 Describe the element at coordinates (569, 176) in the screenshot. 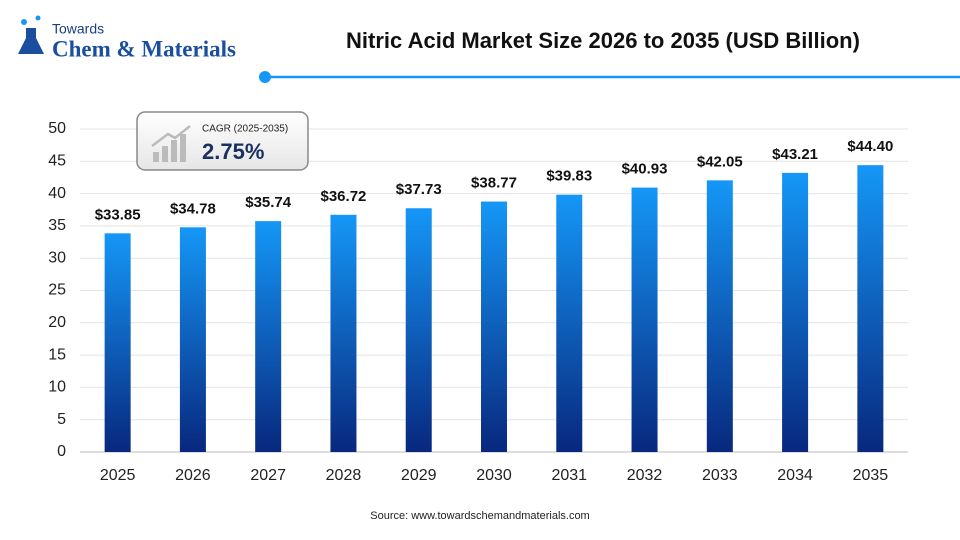

I see `value-label: $39.83` at that location.